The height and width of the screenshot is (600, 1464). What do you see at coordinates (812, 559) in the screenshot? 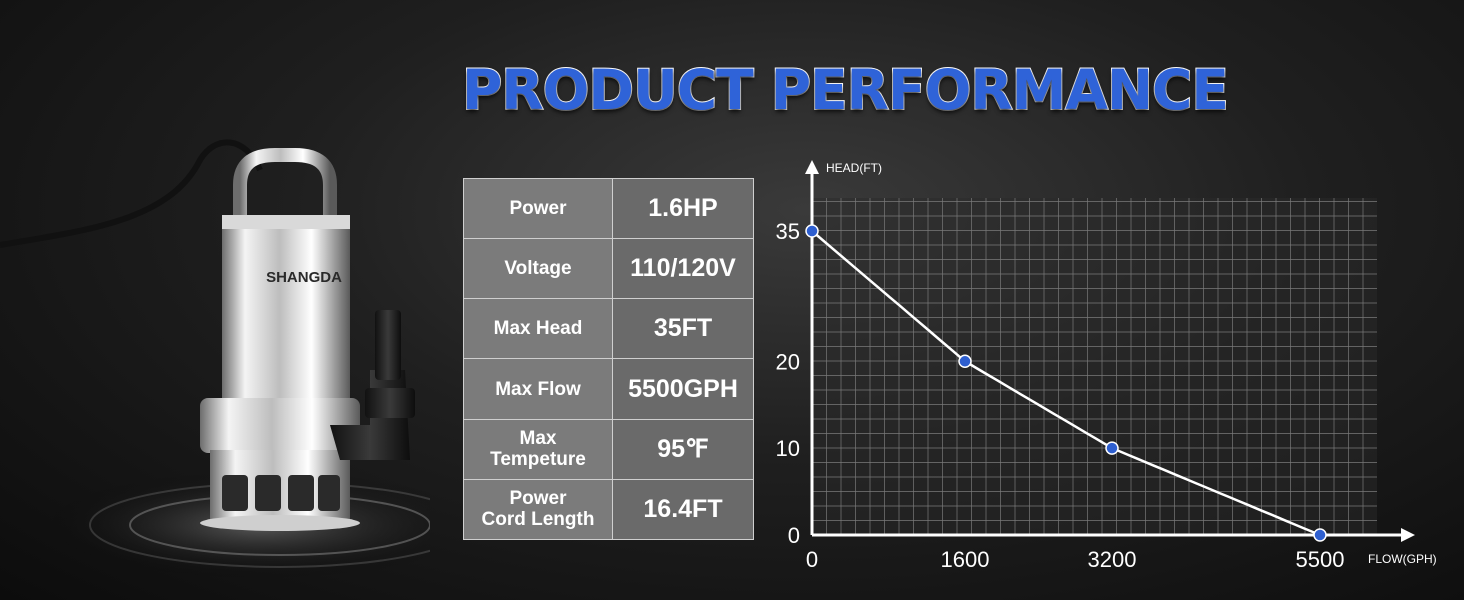
I see `x-tick-label: 0` at bounding box center [812, 559].